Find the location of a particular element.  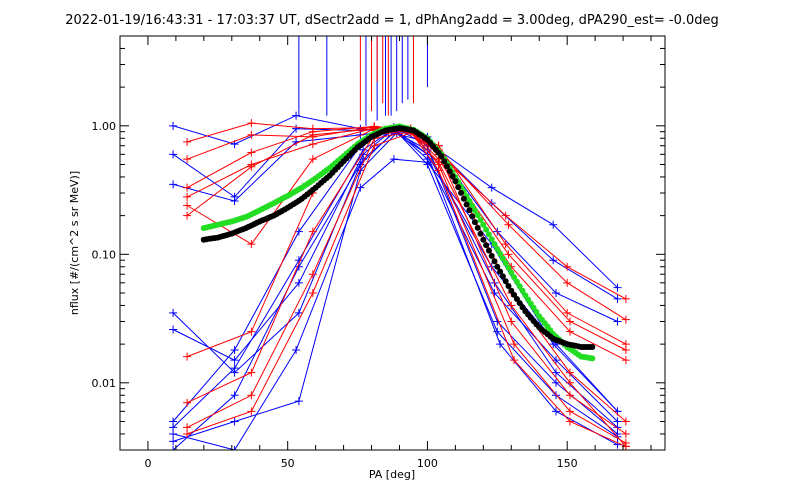

x-tick-label: 100 is located at coordinates (427, 463).